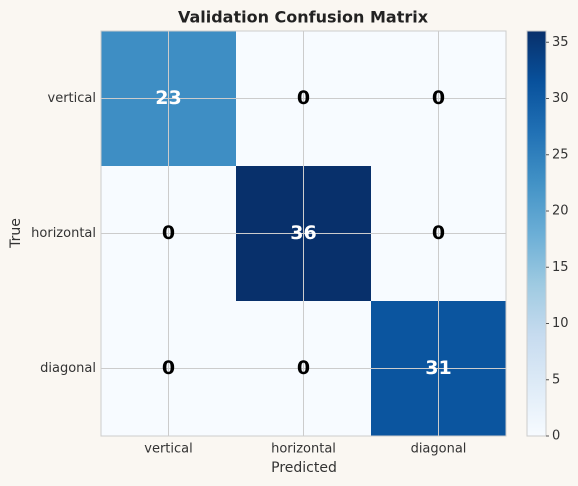 Image resolution: width=578 pixels, height=486 pixels. I want to click on colorbar-tick-label: 10, so click(560, 323).